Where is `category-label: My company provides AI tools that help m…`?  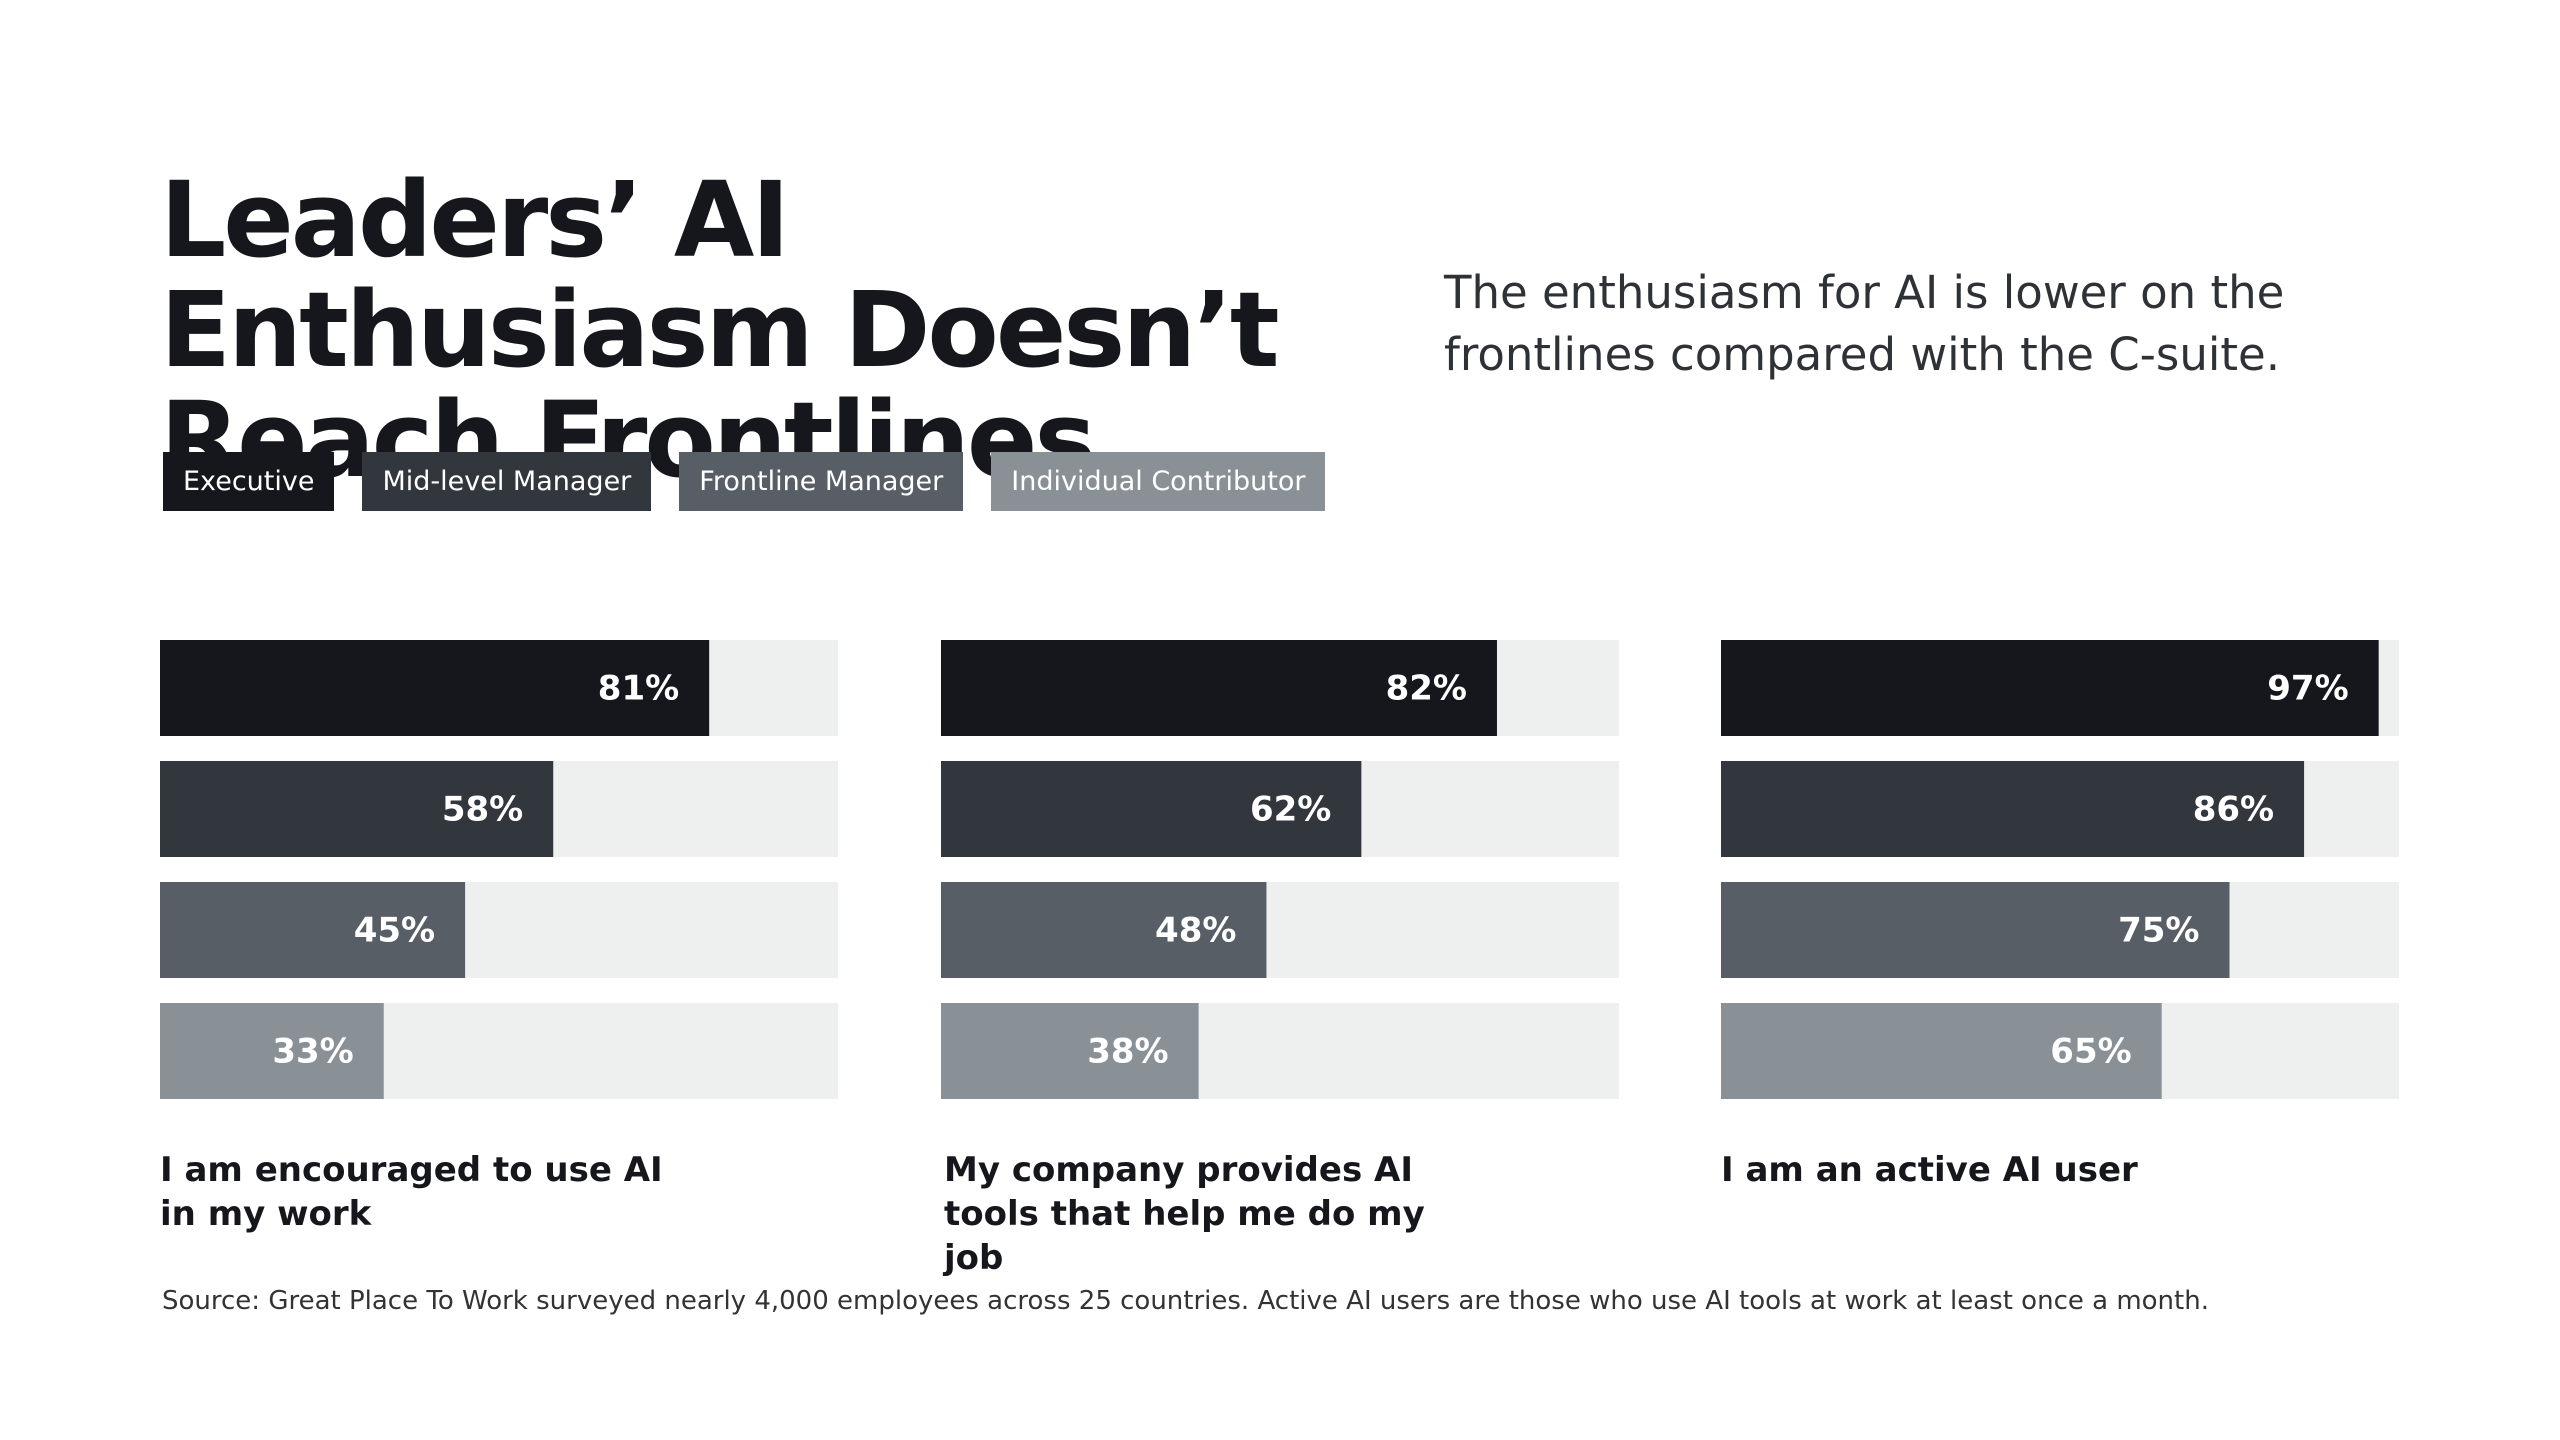 category-label: My company provides AI tools that help m… is located at coordinates (1184, 1214).